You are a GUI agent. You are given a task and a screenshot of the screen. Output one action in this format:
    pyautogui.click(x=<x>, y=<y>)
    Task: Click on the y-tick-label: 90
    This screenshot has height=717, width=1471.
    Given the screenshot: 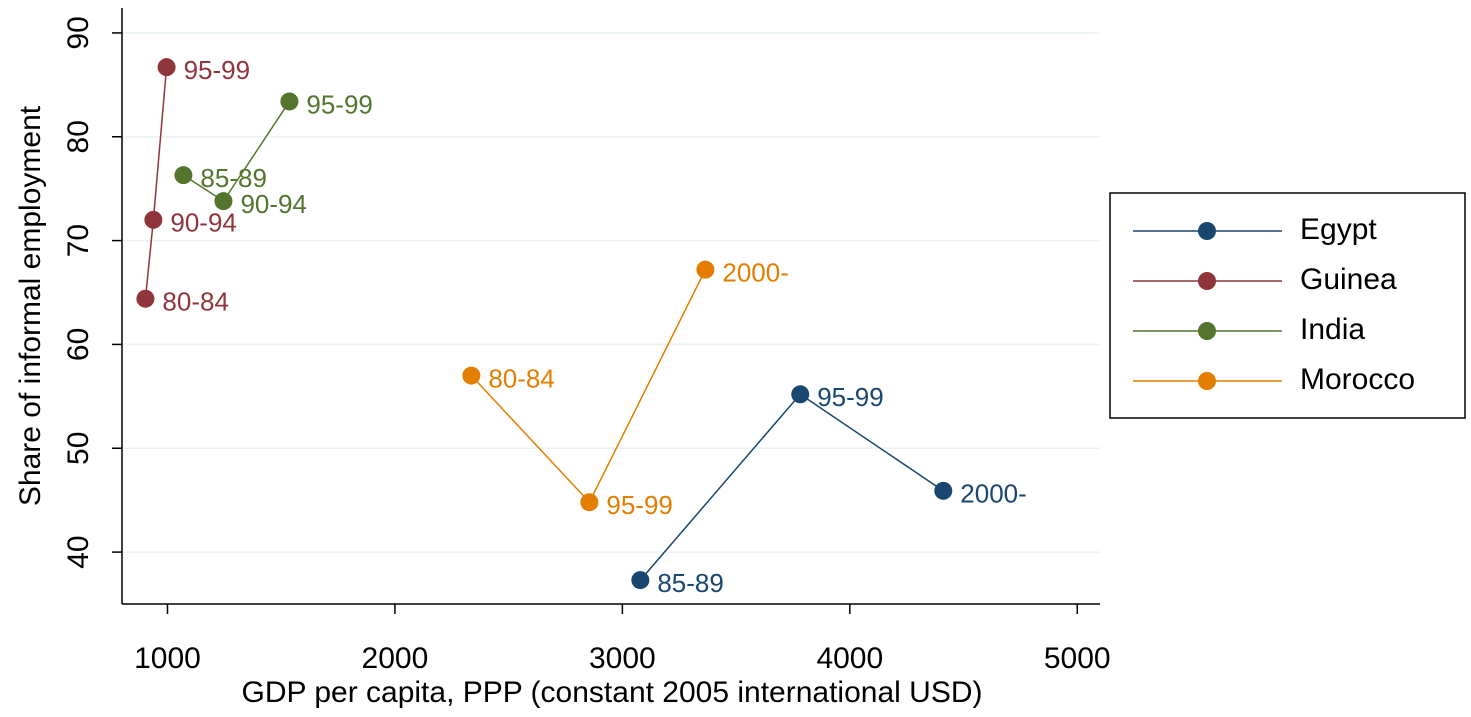 What is the action you would take?
    pyautogui.click(x=78, y=32)
    